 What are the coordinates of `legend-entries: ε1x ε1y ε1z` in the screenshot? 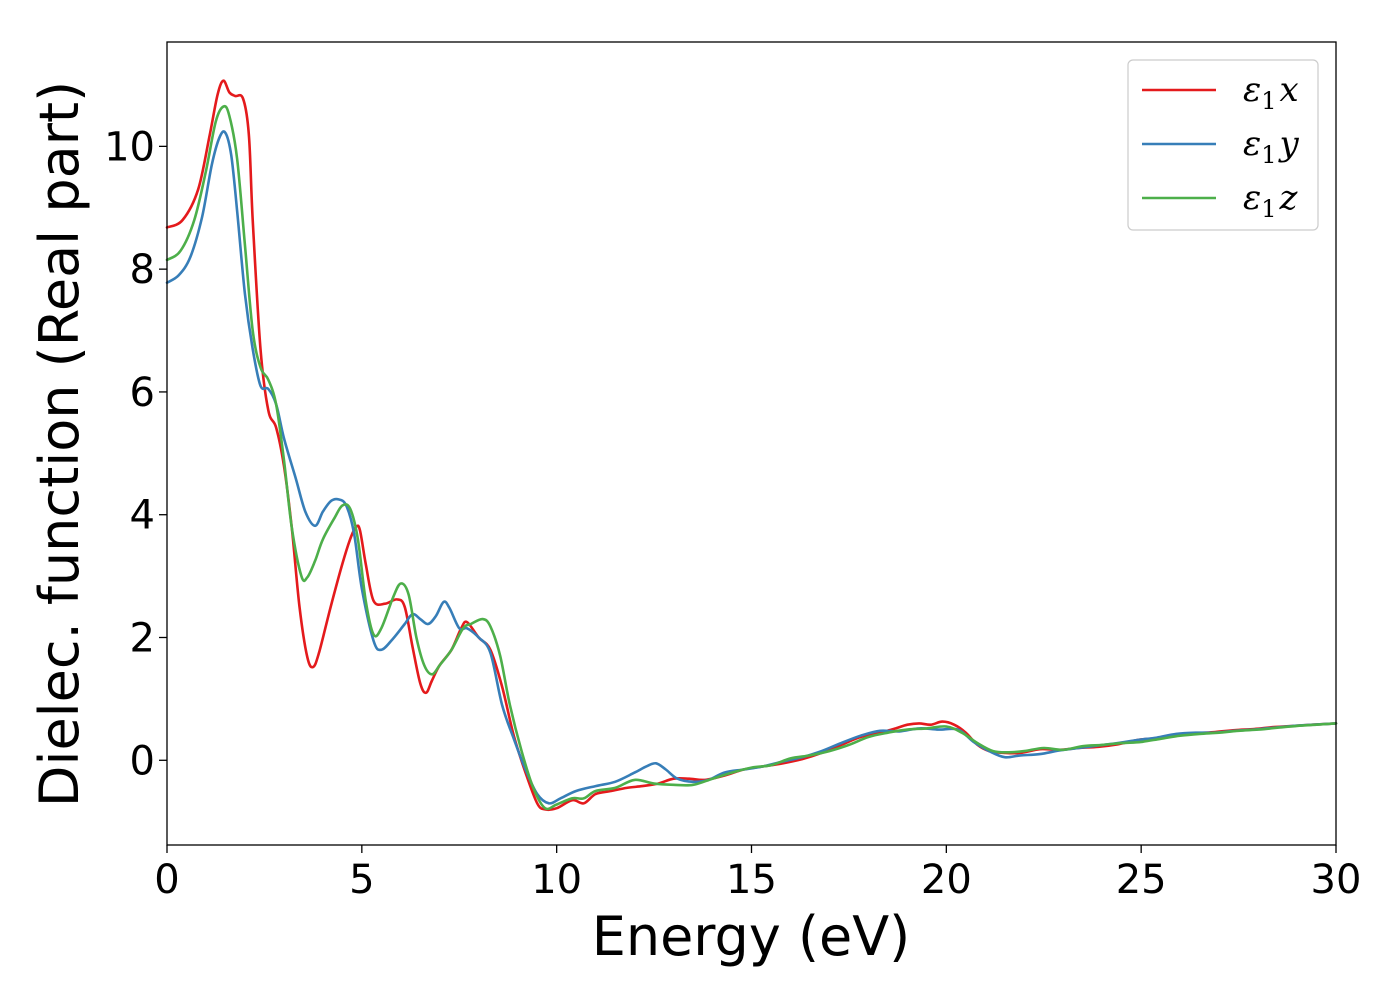 It's located at (1221, 146).